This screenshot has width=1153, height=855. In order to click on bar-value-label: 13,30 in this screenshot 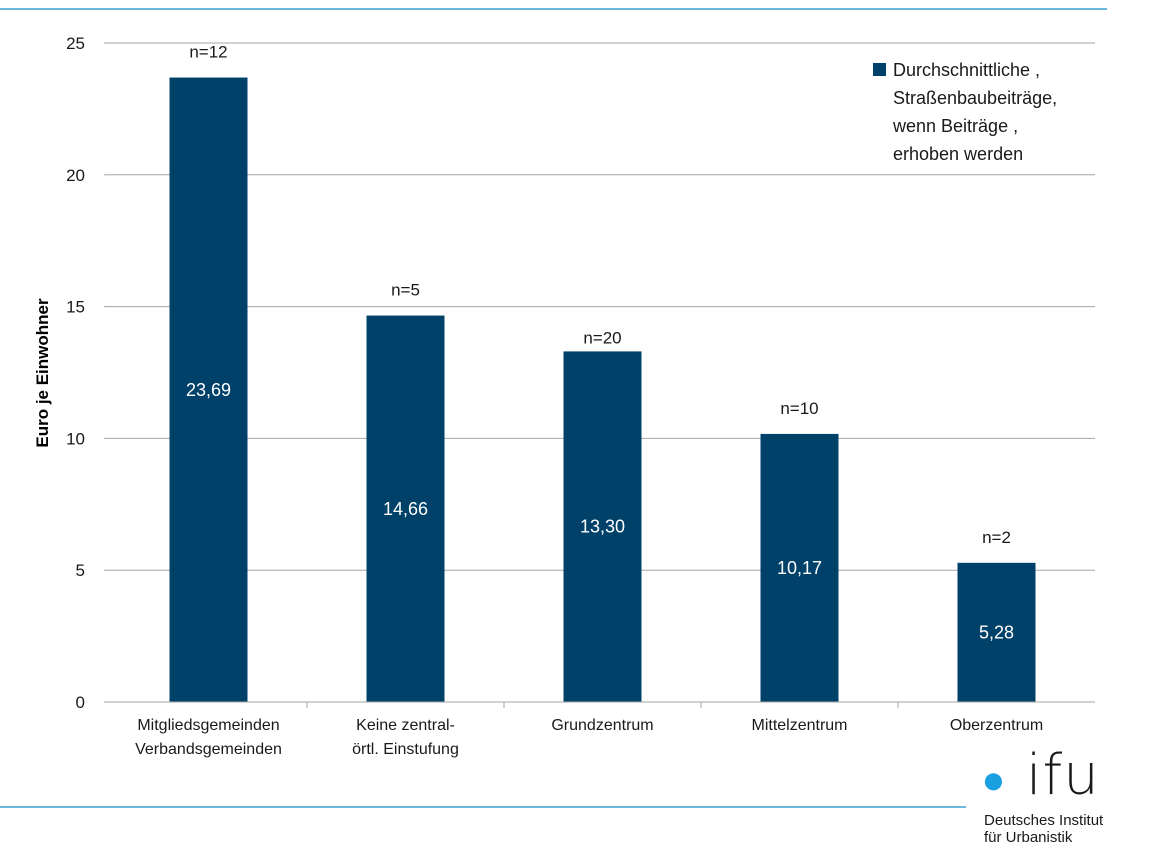, I will do `click(602, 527)`.